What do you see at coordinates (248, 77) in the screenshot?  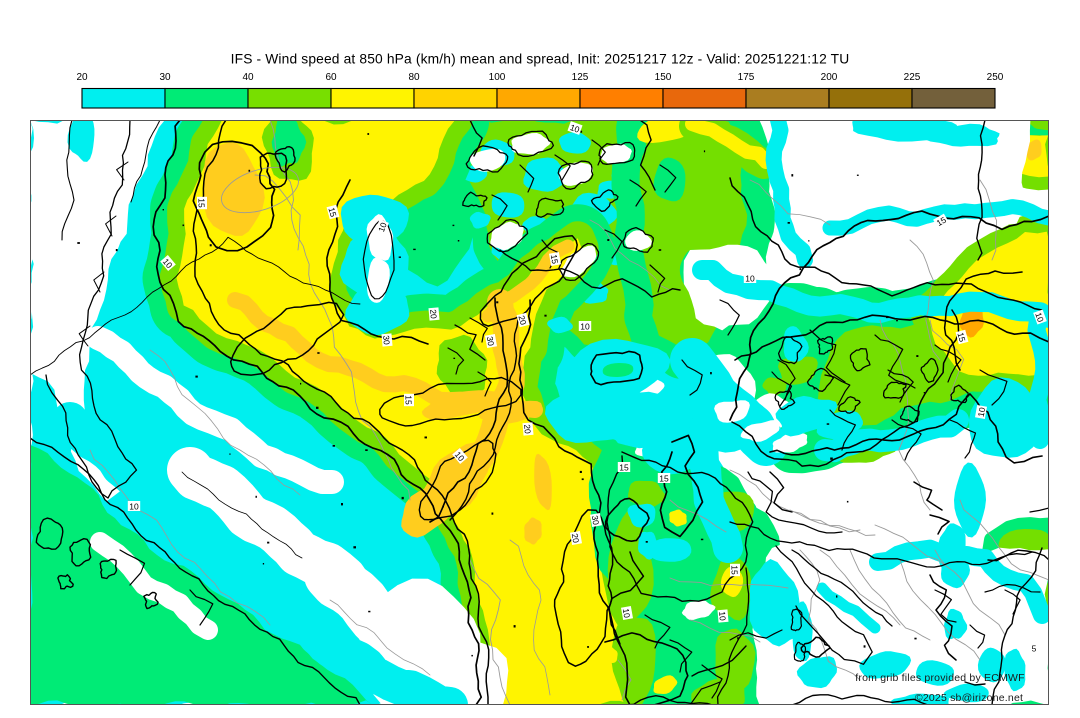 I see `svg-text: 40` at bounding box center [248, 77].